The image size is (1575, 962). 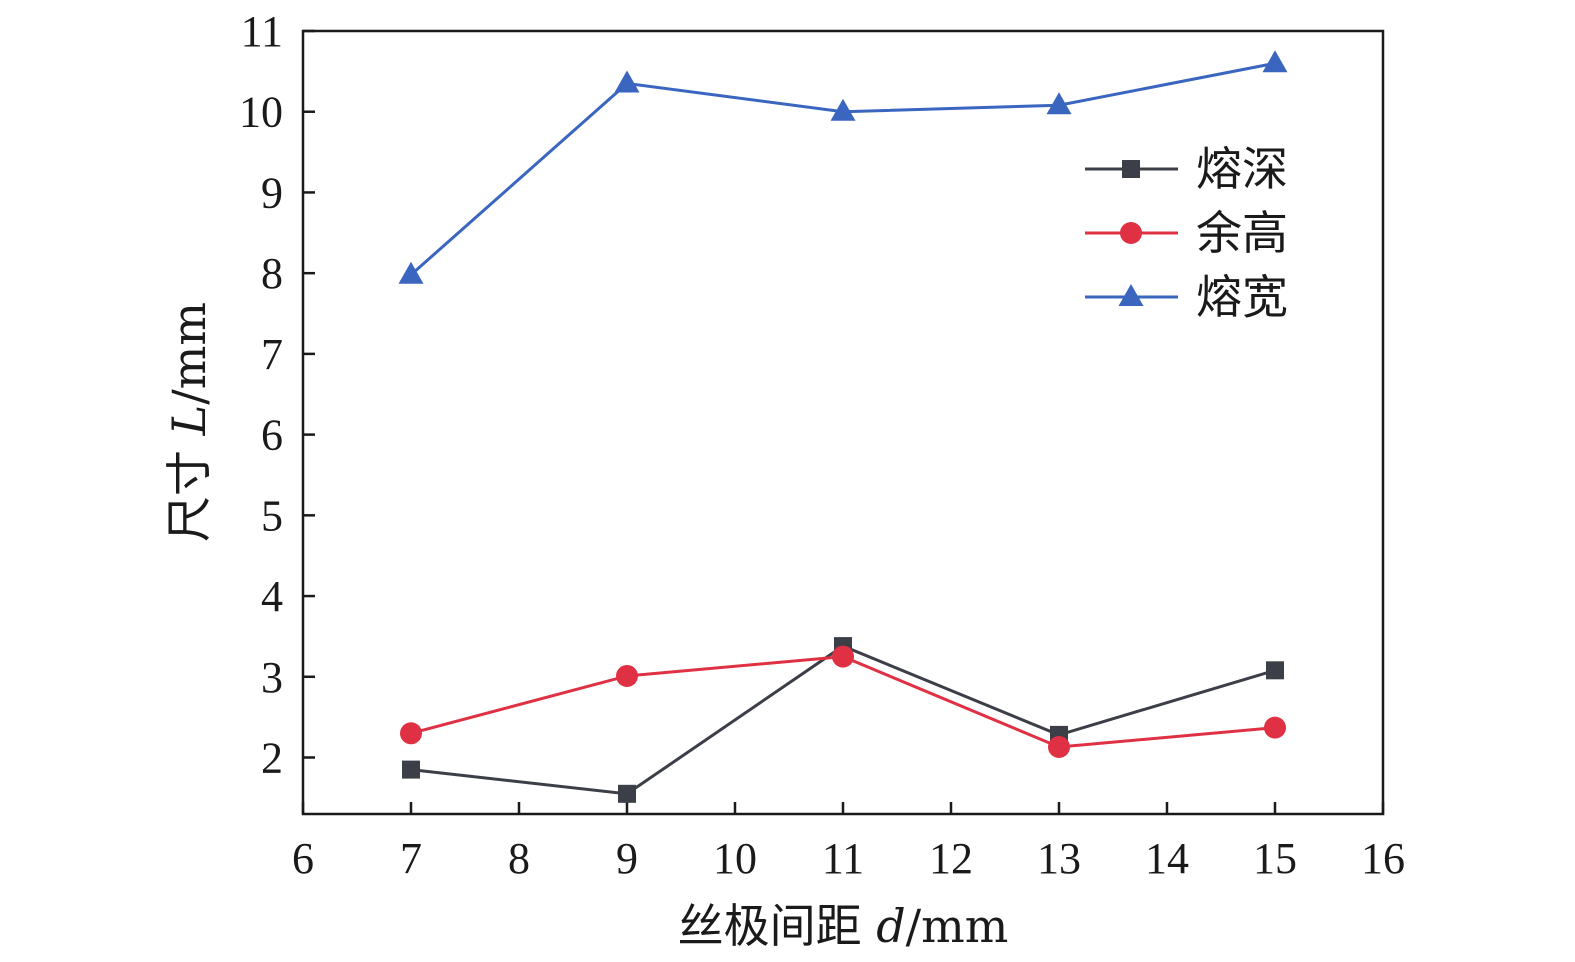 What do you see at coordinates (1242, 169) in the screenshot?
I see `legend-label: 熔深` at bounding box center [1242, 169].